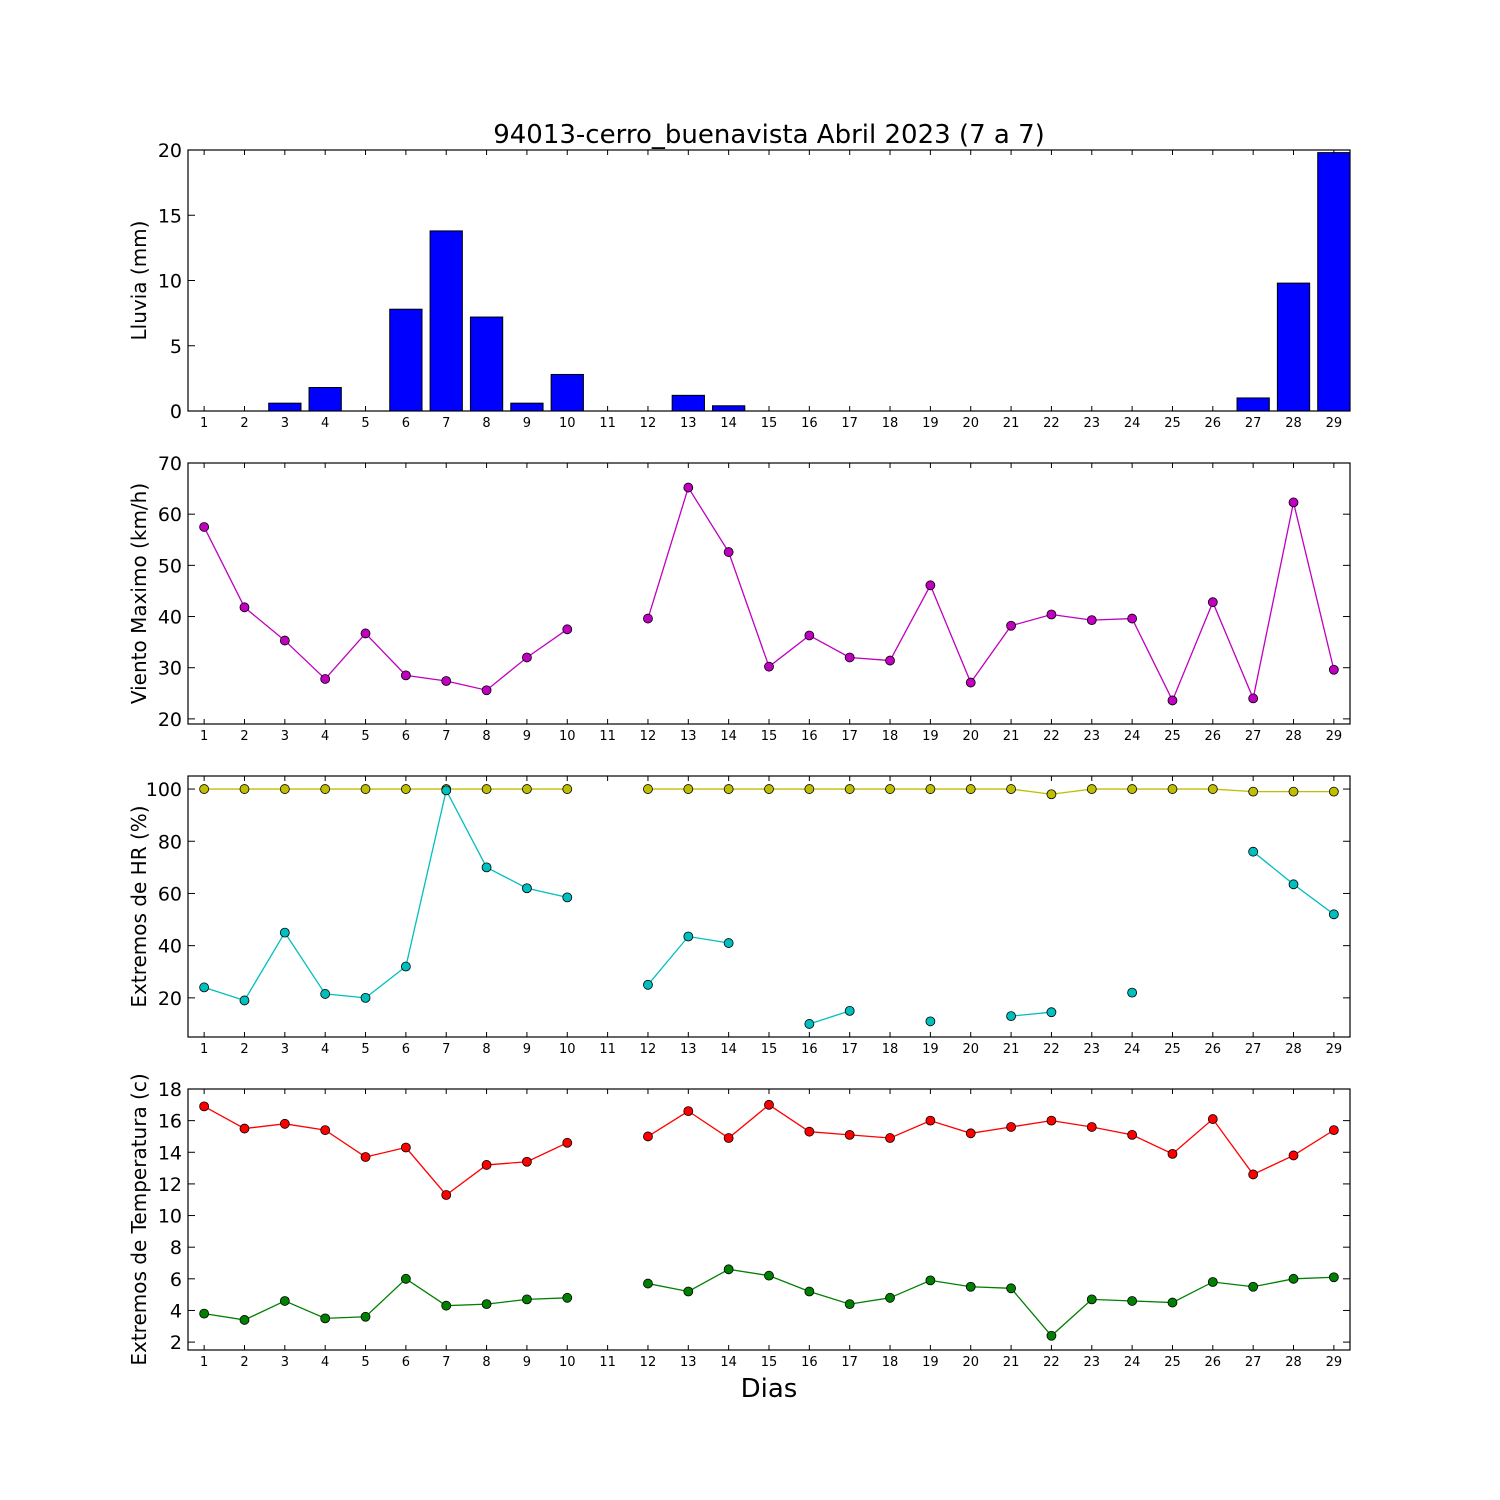 The width and height of the screenshot is (1500, 1500). Describe the element at coordinates (1092, 423) in the screenshot. I see `x-tick-label-lluvia: 23` at that location.